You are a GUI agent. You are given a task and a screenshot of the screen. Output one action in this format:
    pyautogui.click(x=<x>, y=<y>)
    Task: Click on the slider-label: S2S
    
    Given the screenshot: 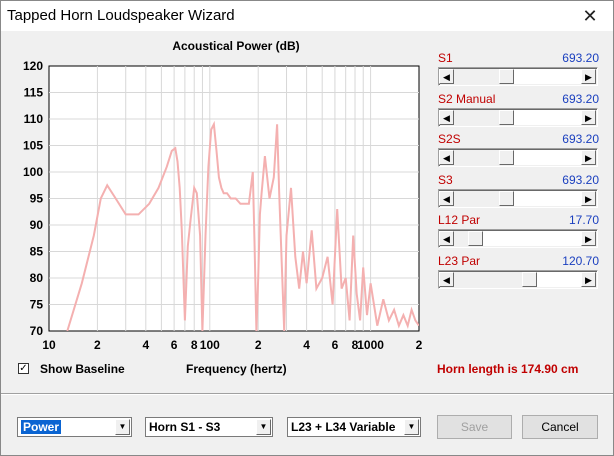 What is the action you would take?
    pyautogui.click(x=449, y=139)
    